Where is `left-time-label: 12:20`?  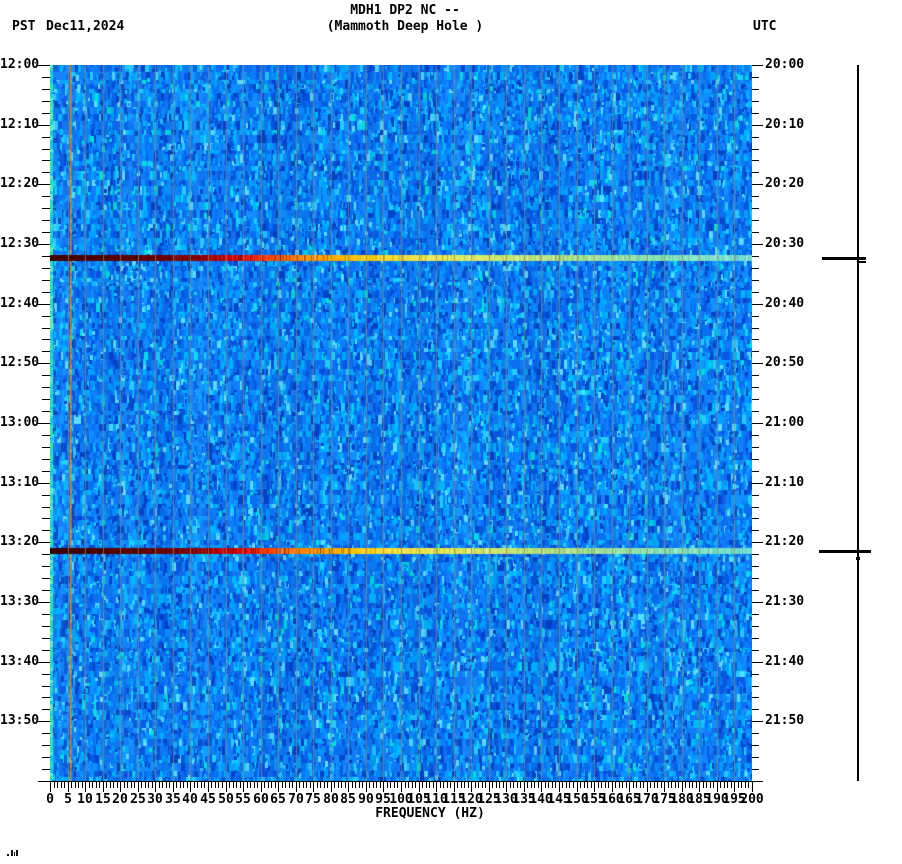 left-time-label: 12:20 is located at coordinates (20, 183).